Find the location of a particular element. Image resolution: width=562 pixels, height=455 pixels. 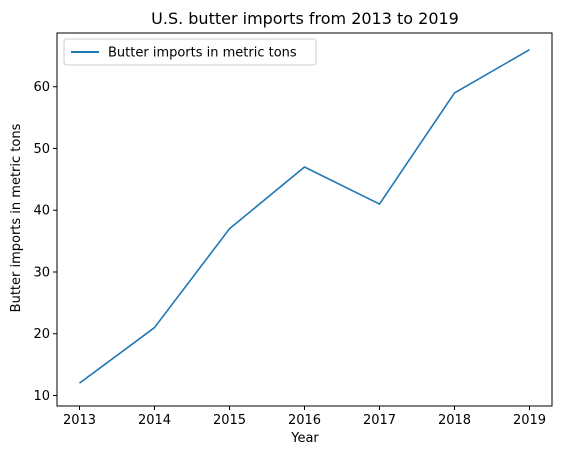

y-axis: 10 20 30 40 50 60 is located at coordinates (45, 242).